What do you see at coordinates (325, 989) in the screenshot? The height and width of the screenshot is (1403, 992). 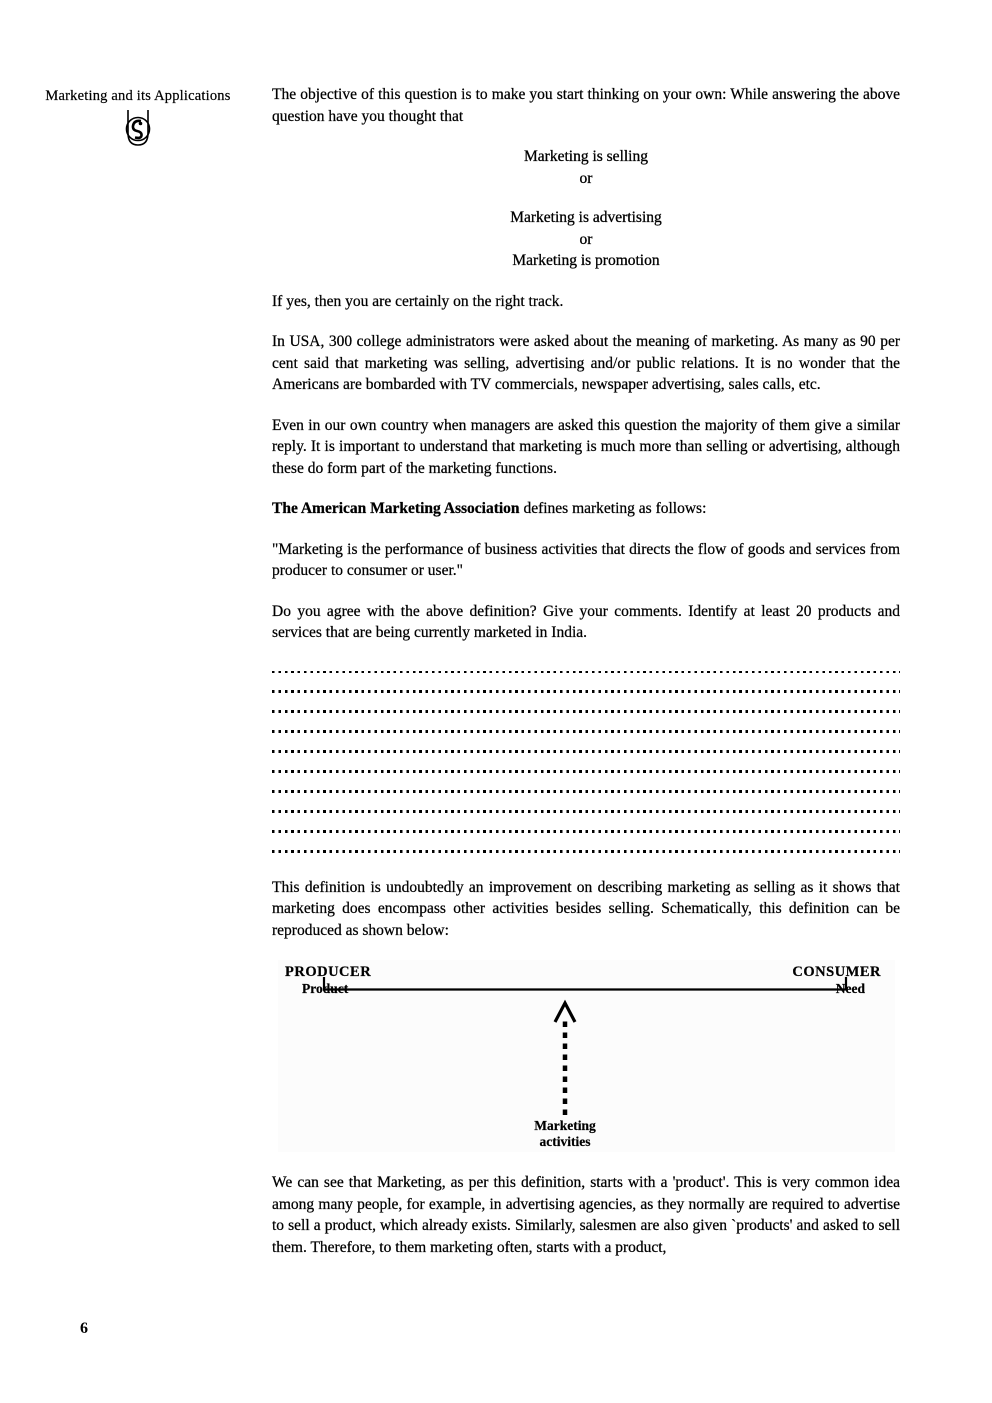 I see `product-label: Product` at bounding box center [325, 989].